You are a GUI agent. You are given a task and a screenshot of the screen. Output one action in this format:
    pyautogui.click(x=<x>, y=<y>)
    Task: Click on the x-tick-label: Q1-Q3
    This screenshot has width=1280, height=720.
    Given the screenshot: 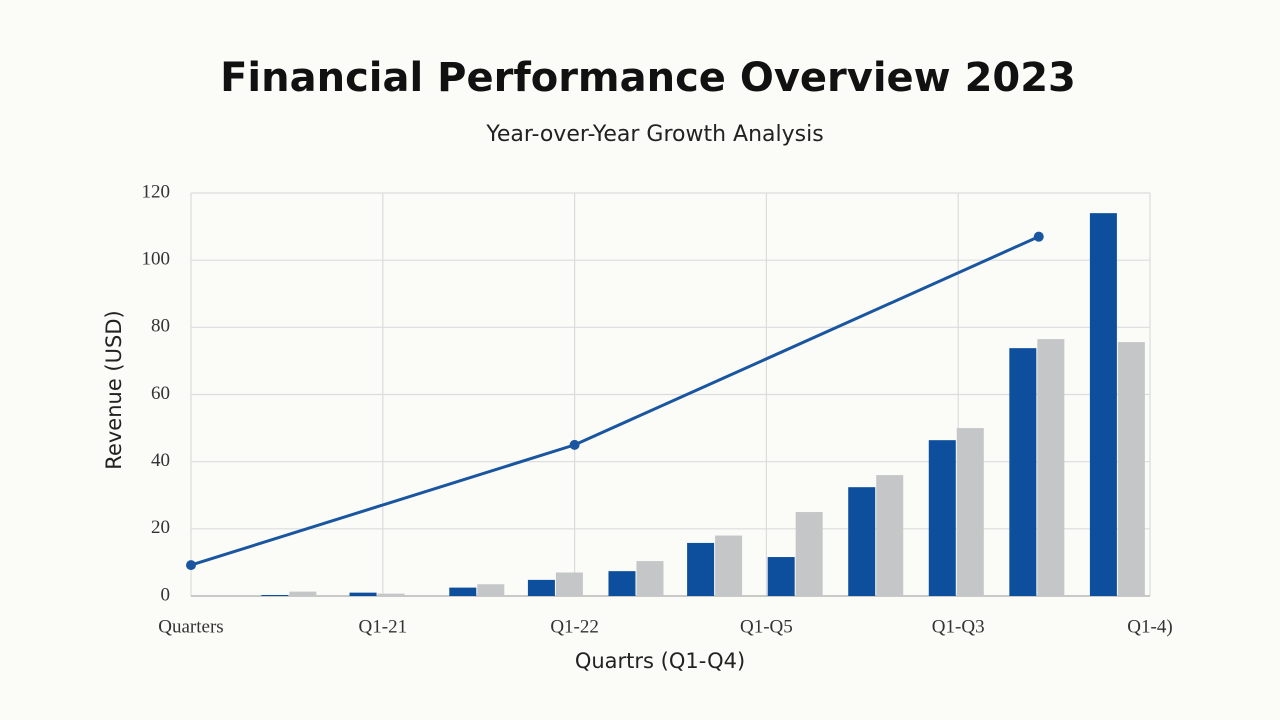 What is the action you would take?
    pyautogui.click(x=958, y=626)
    